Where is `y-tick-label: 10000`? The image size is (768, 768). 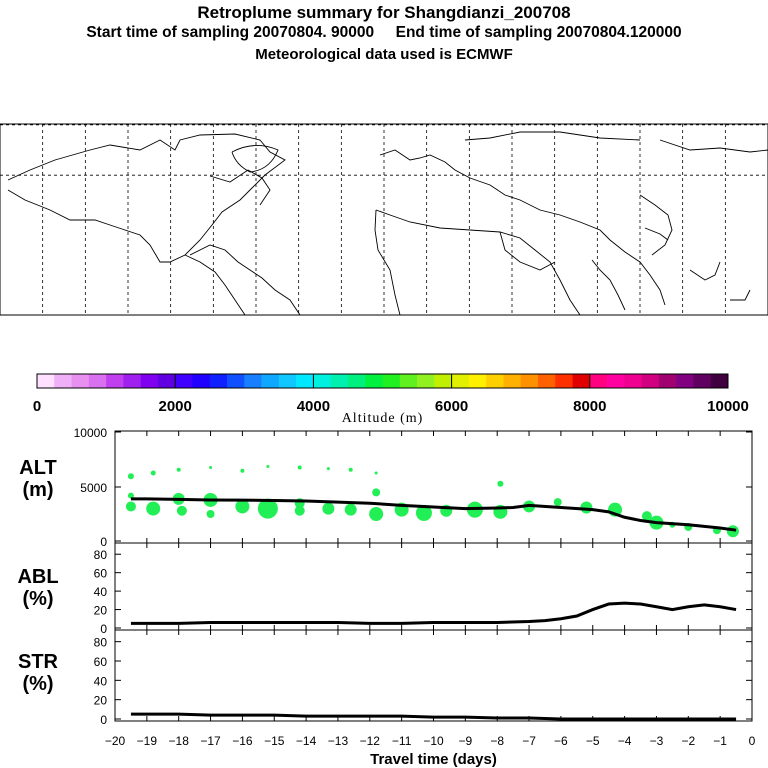 y-tick-label: 10000 is located at coordinates (91, 433).